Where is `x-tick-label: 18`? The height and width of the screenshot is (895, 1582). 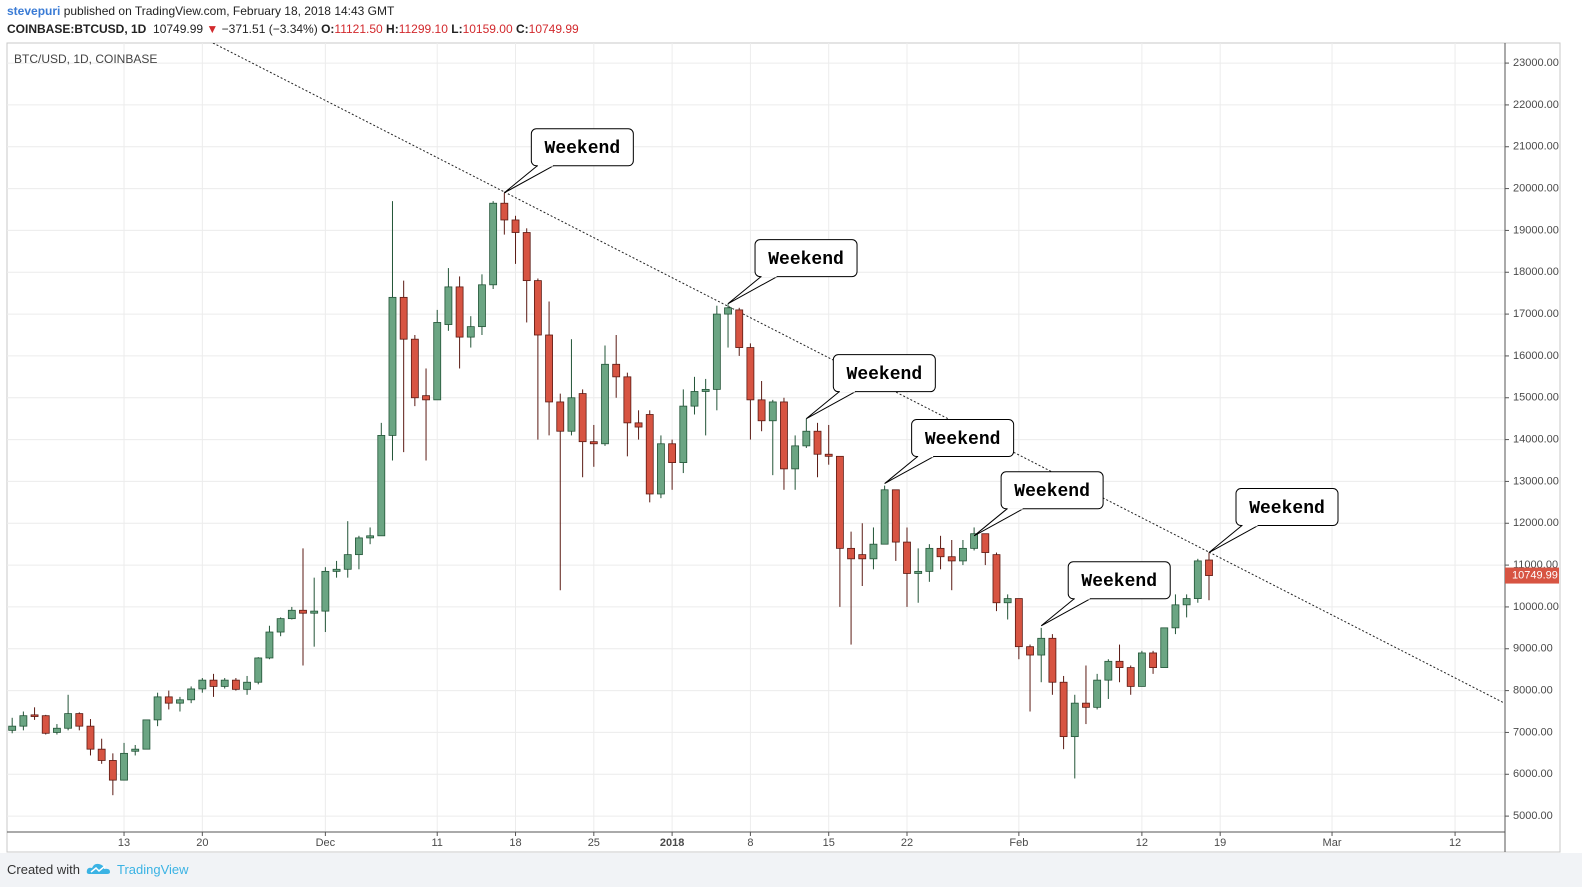 x-tick-label: 18 is located at coordinates (515, 843).